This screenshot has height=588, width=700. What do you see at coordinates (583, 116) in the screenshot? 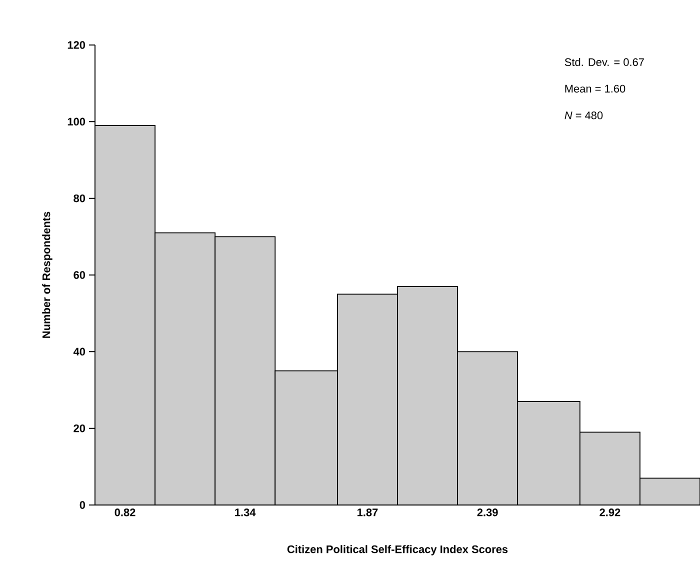
I see `annotation: N = 480` at bounding box center [583, 116].